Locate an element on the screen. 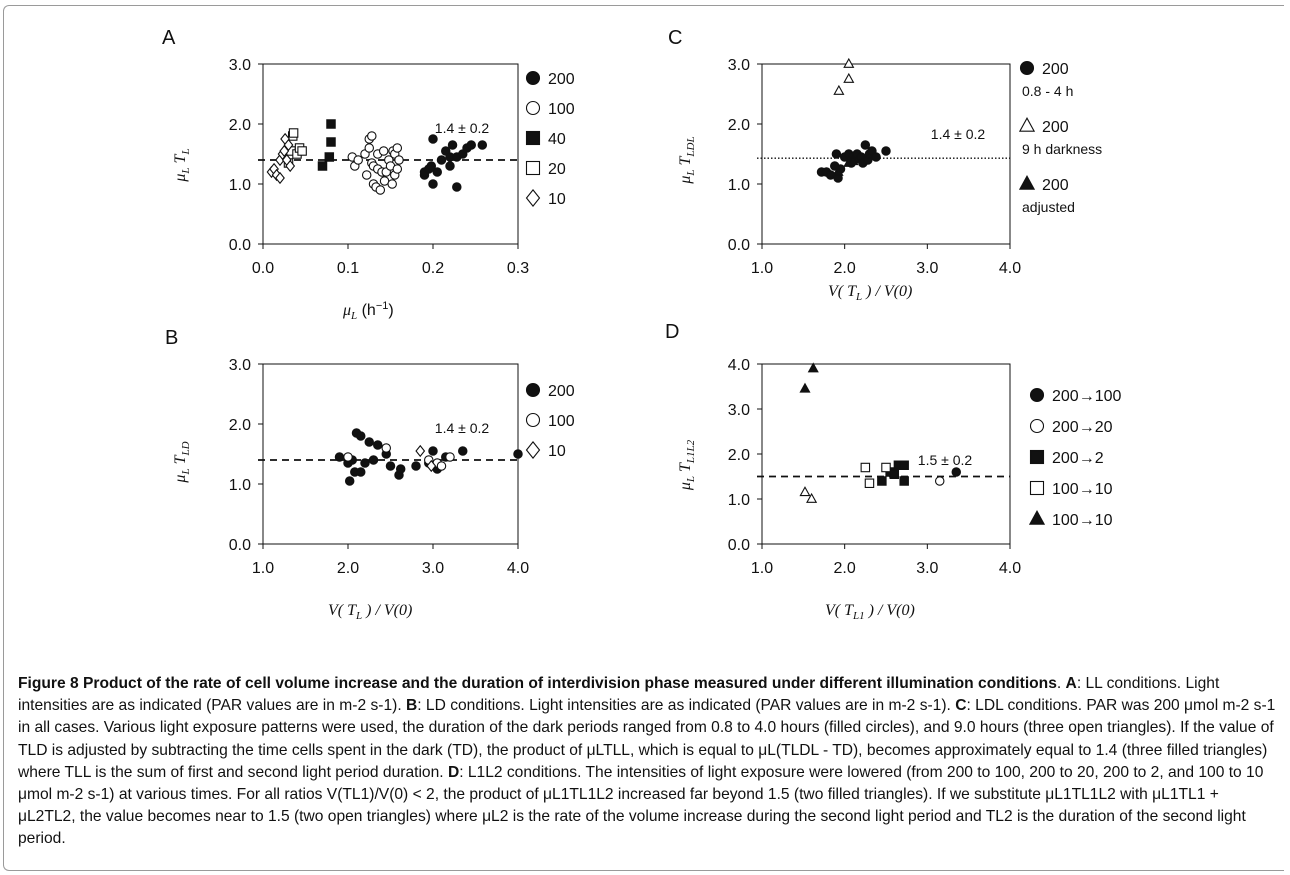 Image resolution: width=1290 pixels, height=875 pixels. mean-annotation-b: 1.4 ± 0.2 is located at coordinates (462, 428).